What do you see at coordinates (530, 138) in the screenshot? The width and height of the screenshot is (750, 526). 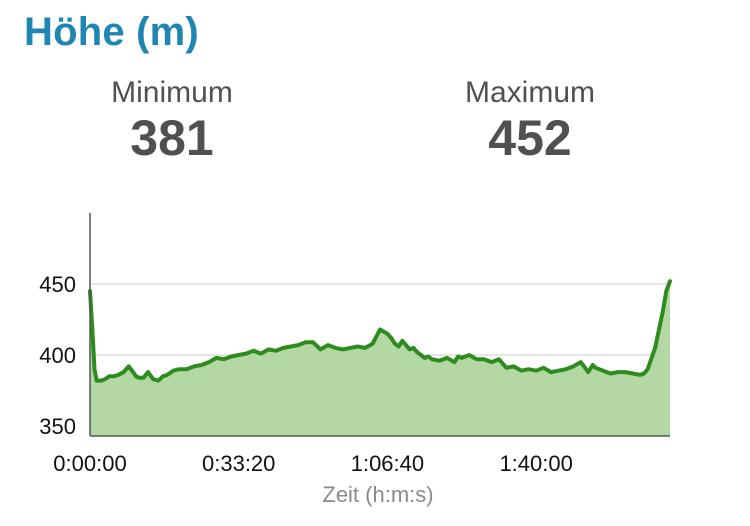 I see `maximum-value: 452` at bounding box center [530, 138].